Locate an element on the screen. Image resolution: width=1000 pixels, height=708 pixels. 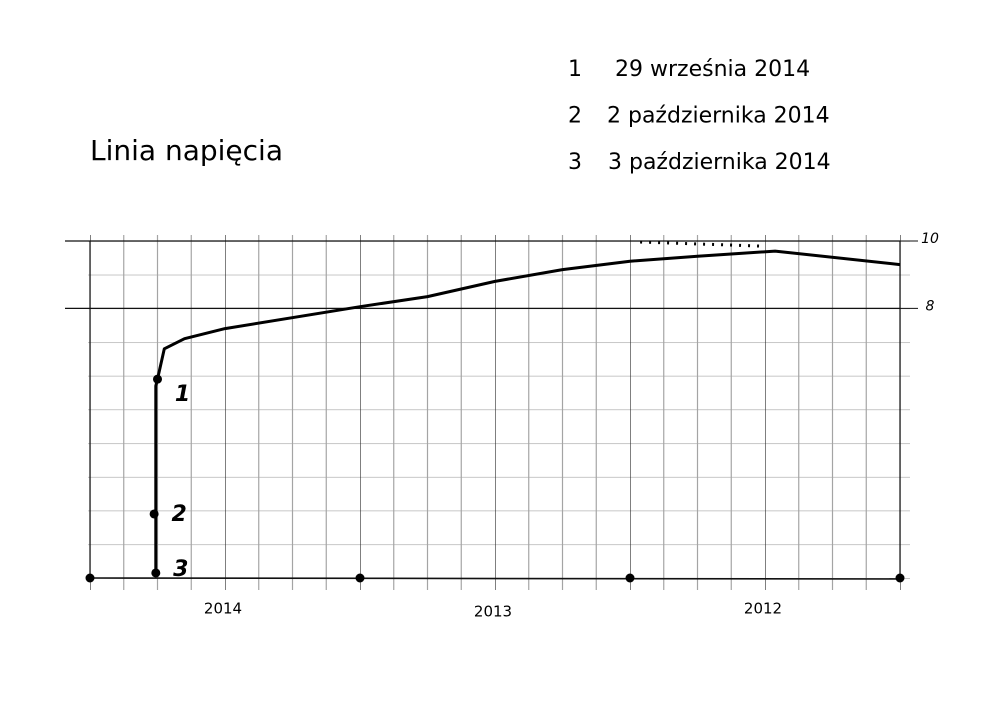
note-number: 1 is located at coordinates (575, 69).